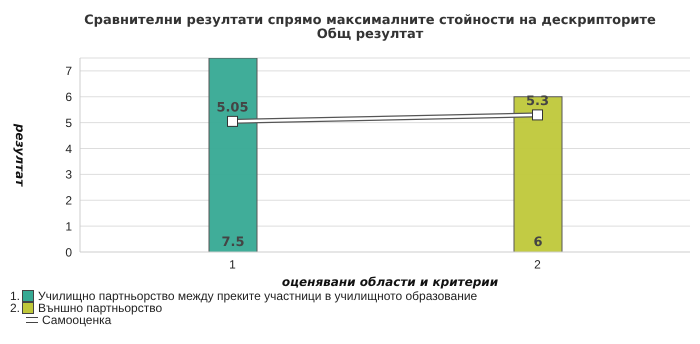 This screenshot has width=700, height=344. What do you see at coordinates (68, 71) in the screenshot?
I see `y-tick-label: 7` at bounding box center [68, 71].